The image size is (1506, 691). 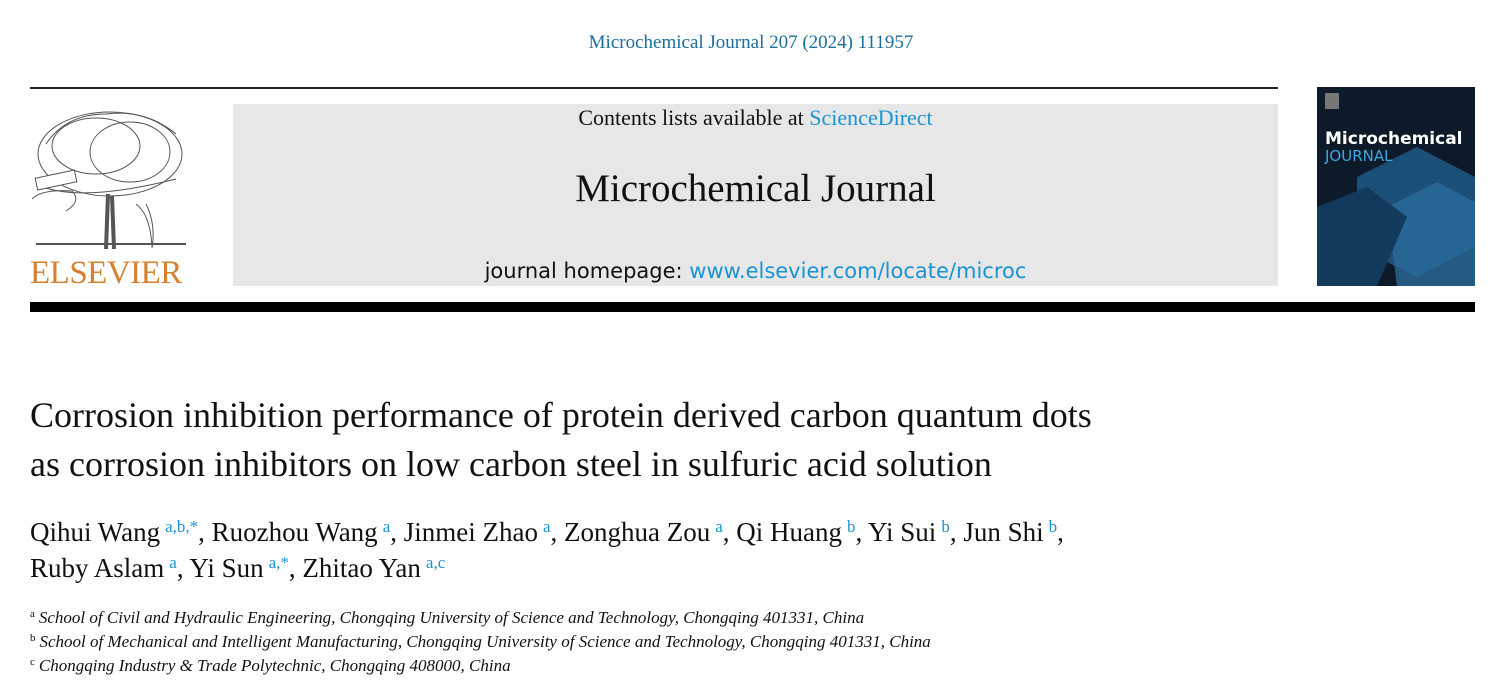 I want to click on citation: Microchemical Journal 207 (2024) 111957, so click(x=751, y=42).